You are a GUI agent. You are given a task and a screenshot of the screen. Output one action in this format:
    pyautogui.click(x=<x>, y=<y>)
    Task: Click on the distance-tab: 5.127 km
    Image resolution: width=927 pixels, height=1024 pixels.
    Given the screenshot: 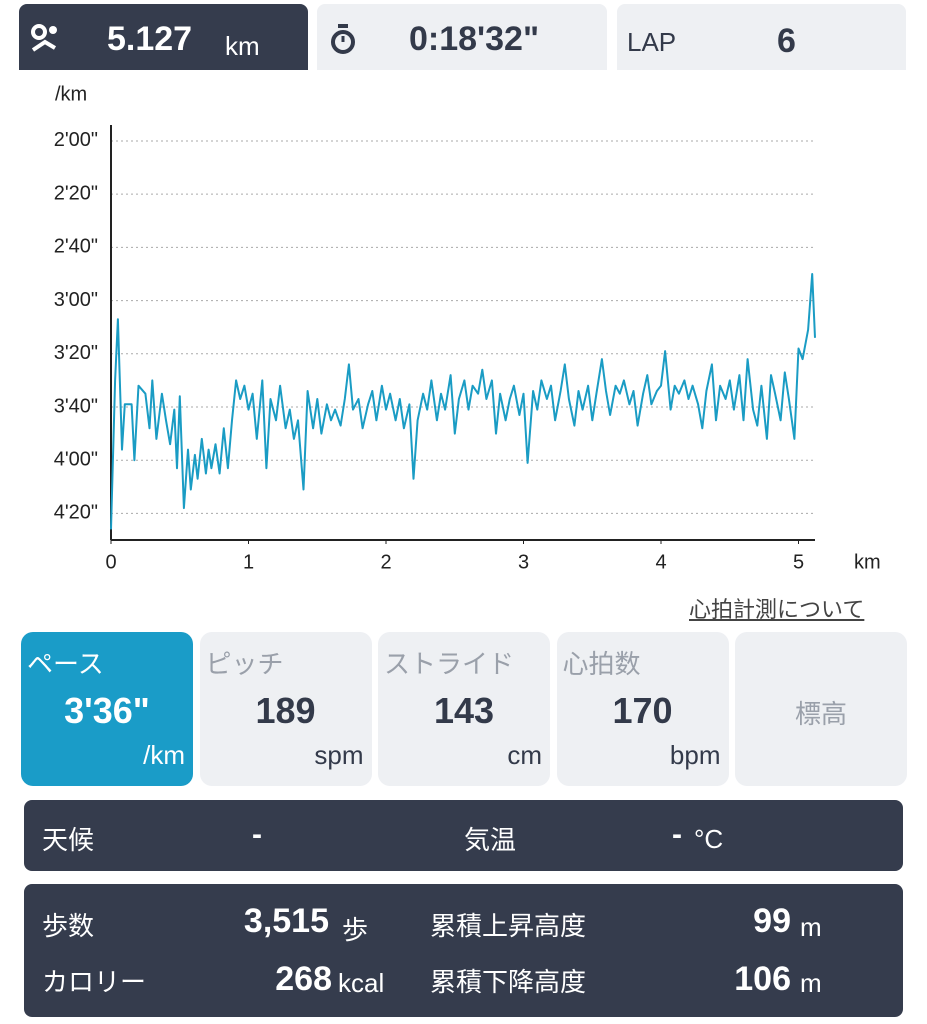 What is the action you would take?
    pyautogui.click(x=163, y=37)
    